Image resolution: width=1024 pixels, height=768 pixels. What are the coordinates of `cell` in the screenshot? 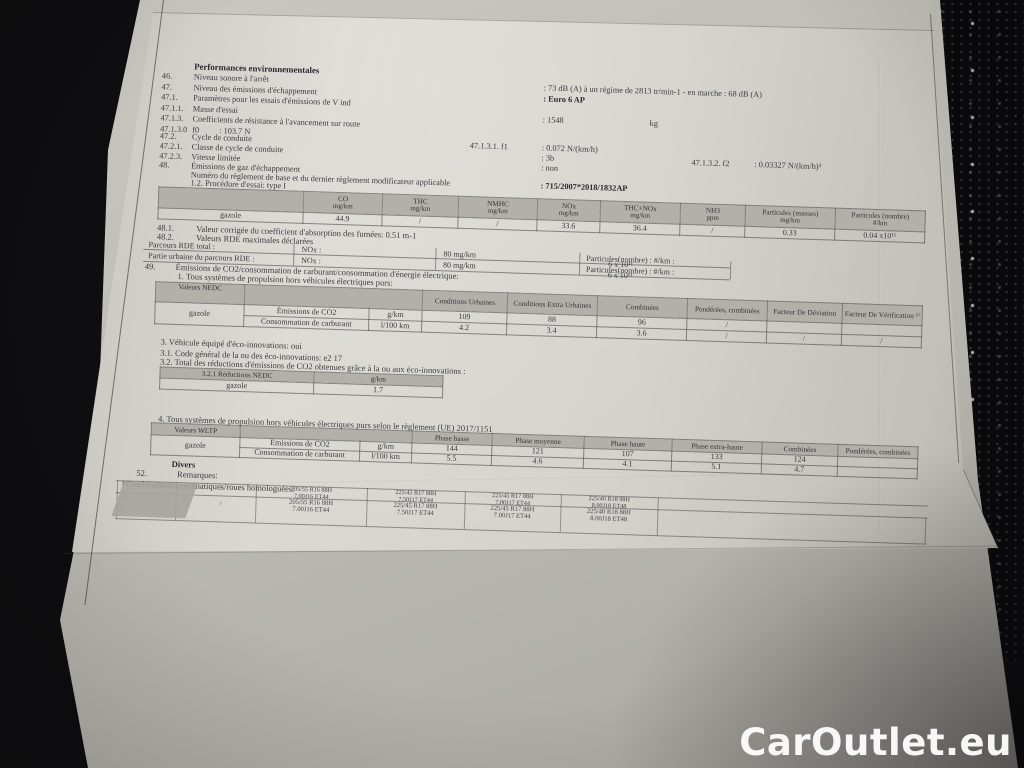 It's located at (877, 472).